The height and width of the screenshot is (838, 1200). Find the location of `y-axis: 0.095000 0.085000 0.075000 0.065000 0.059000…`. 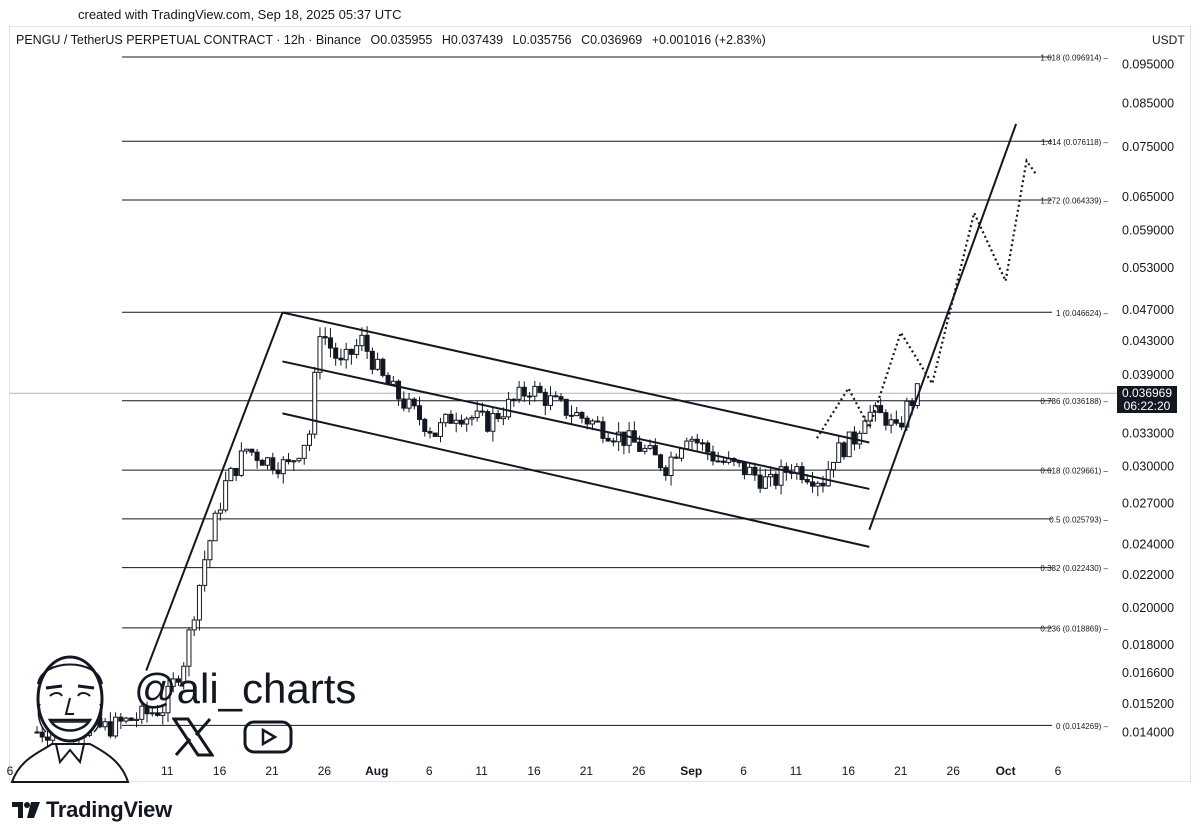

y-axis: 0.095000 0.085000 0.075000 0.065000 0.059000… is located at coordinates (1148, 399).